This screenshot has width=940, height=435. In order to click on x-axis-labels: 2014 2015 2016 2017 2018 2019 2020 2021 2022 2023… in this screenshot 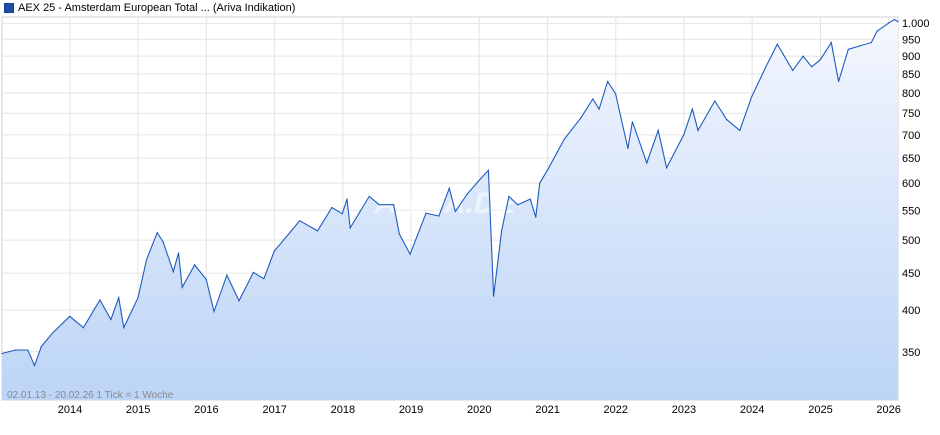, I will do `click(479, 410)`.